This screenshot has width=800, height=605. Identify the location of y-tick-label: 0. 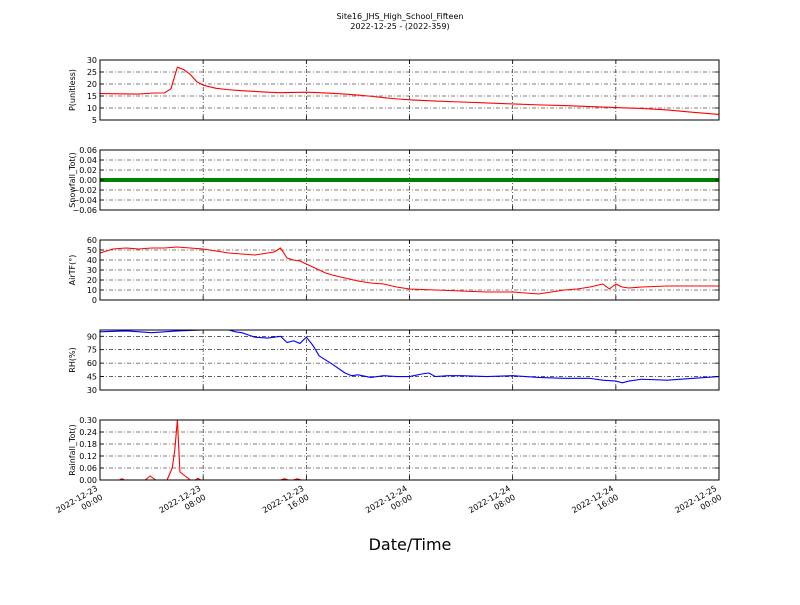
(94, 300).